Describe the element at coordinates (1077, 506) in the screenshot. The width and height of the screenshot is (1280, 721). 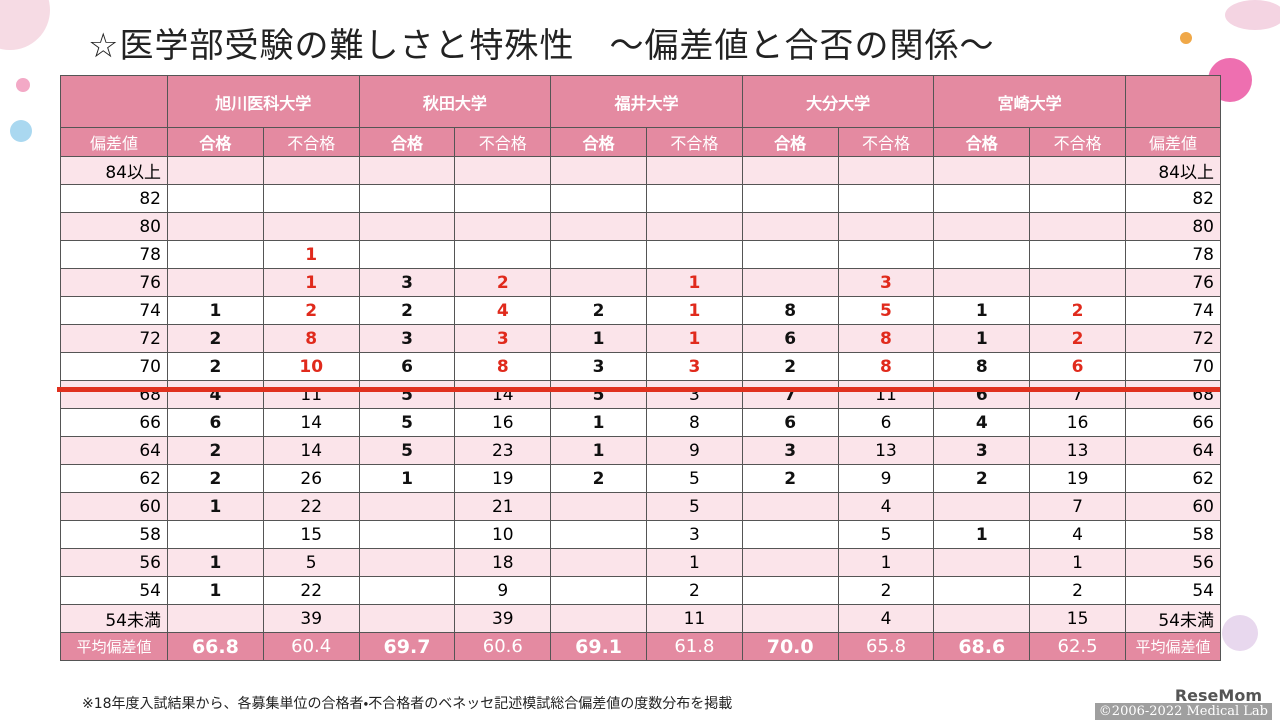
I see `fail-count: 7` at that location.